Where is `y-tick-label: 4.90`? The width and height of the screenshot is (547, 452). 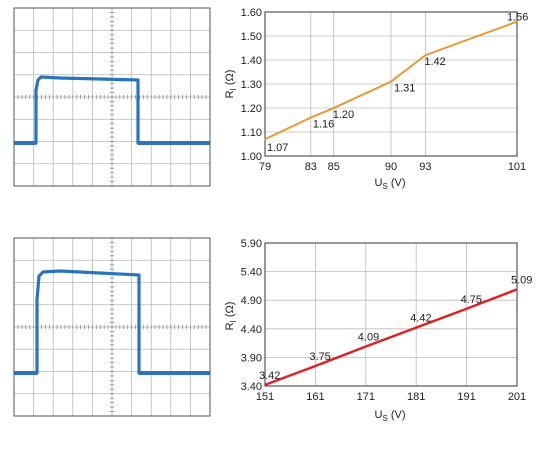 y-tick-label: 4.90 is located at coordinates (251, 301).